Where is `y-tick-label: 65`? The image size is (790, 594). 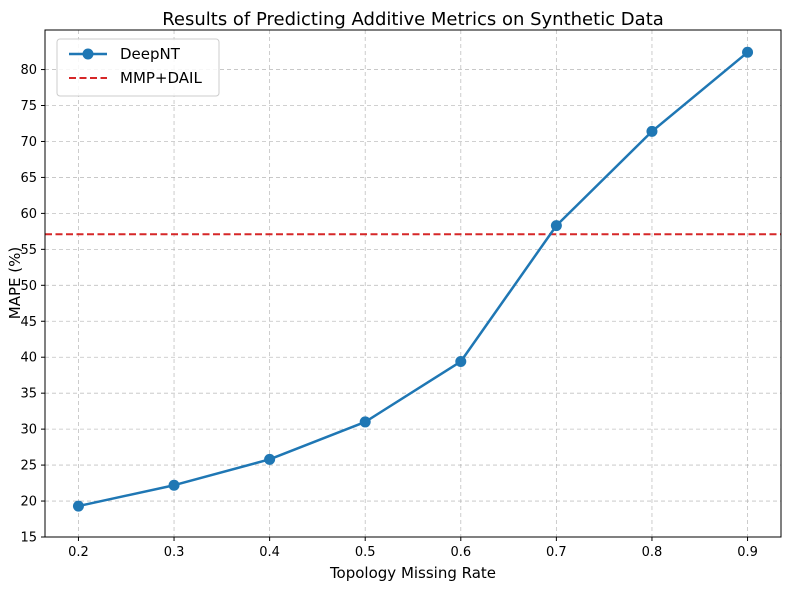
y-tick-label: 65 is located at coordinates (28, 178).